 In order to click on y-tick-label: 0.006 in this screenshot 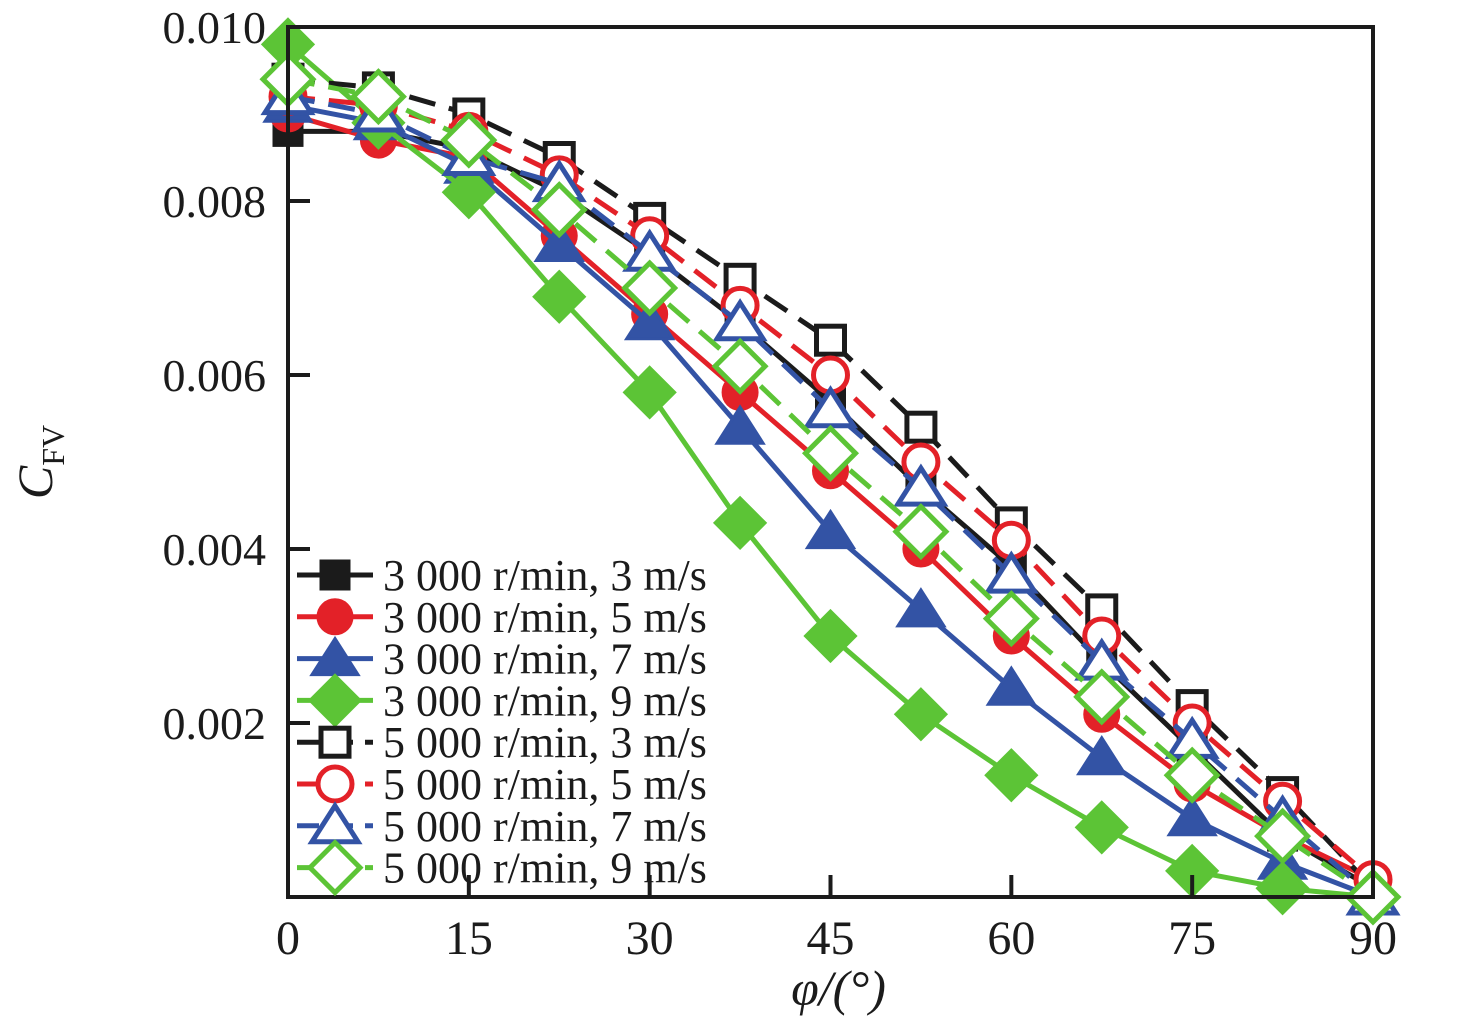, I will do `click(215, 375)`.